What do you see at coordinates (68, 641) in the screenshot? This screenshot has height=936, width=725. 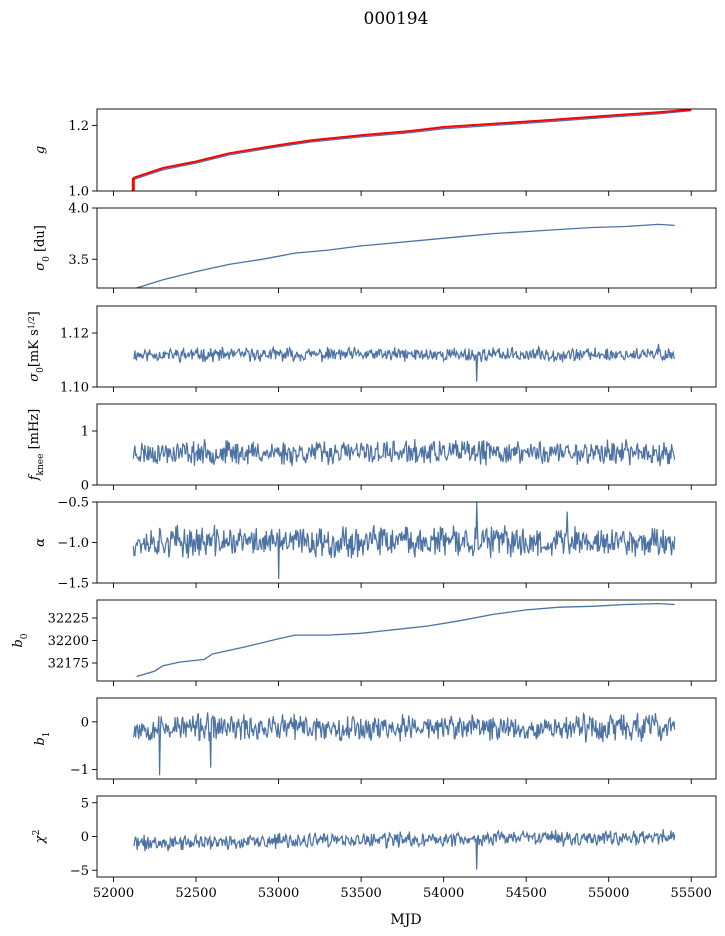 I see `y-tick-label: 32200` at bounding box center [68, 641].